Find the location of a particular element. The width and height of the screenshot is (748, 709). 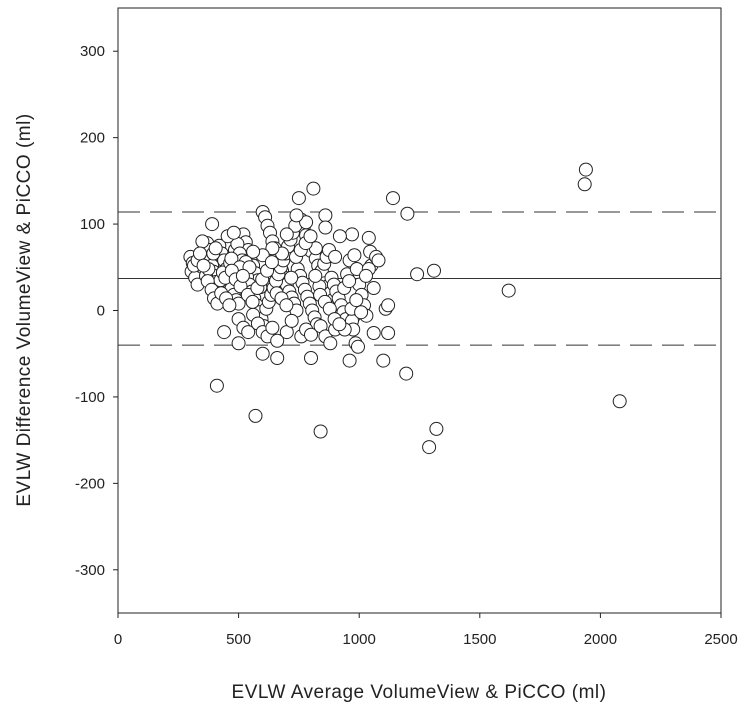

x-tick-label: 1000 is located at coordinates (359, 639).